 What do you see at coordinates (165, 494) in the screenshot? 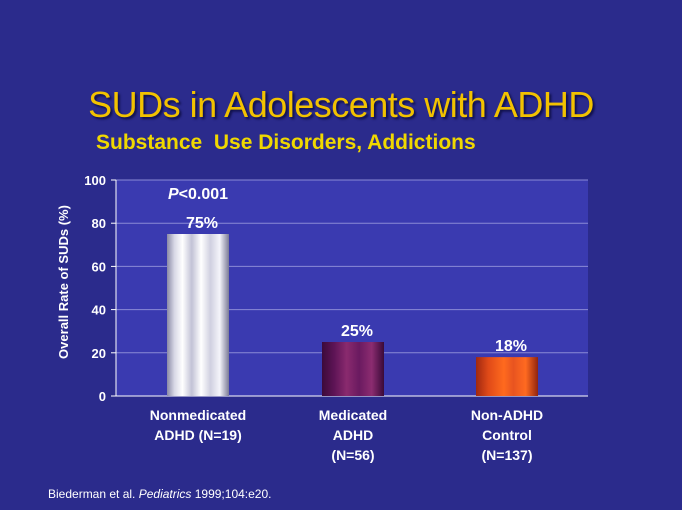
I see `citation-journal: Pediatrics` at bounding box center [165, 494].